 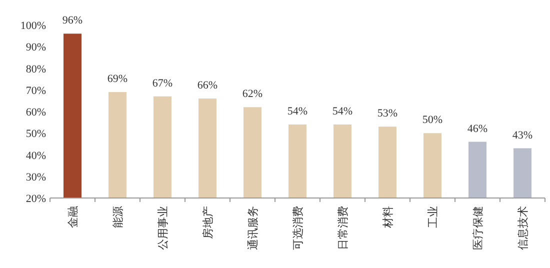 What do you see at coordinates (252, 94) in the screenshot?
I see `data-label: 62%` at bounding box center [252, 94].